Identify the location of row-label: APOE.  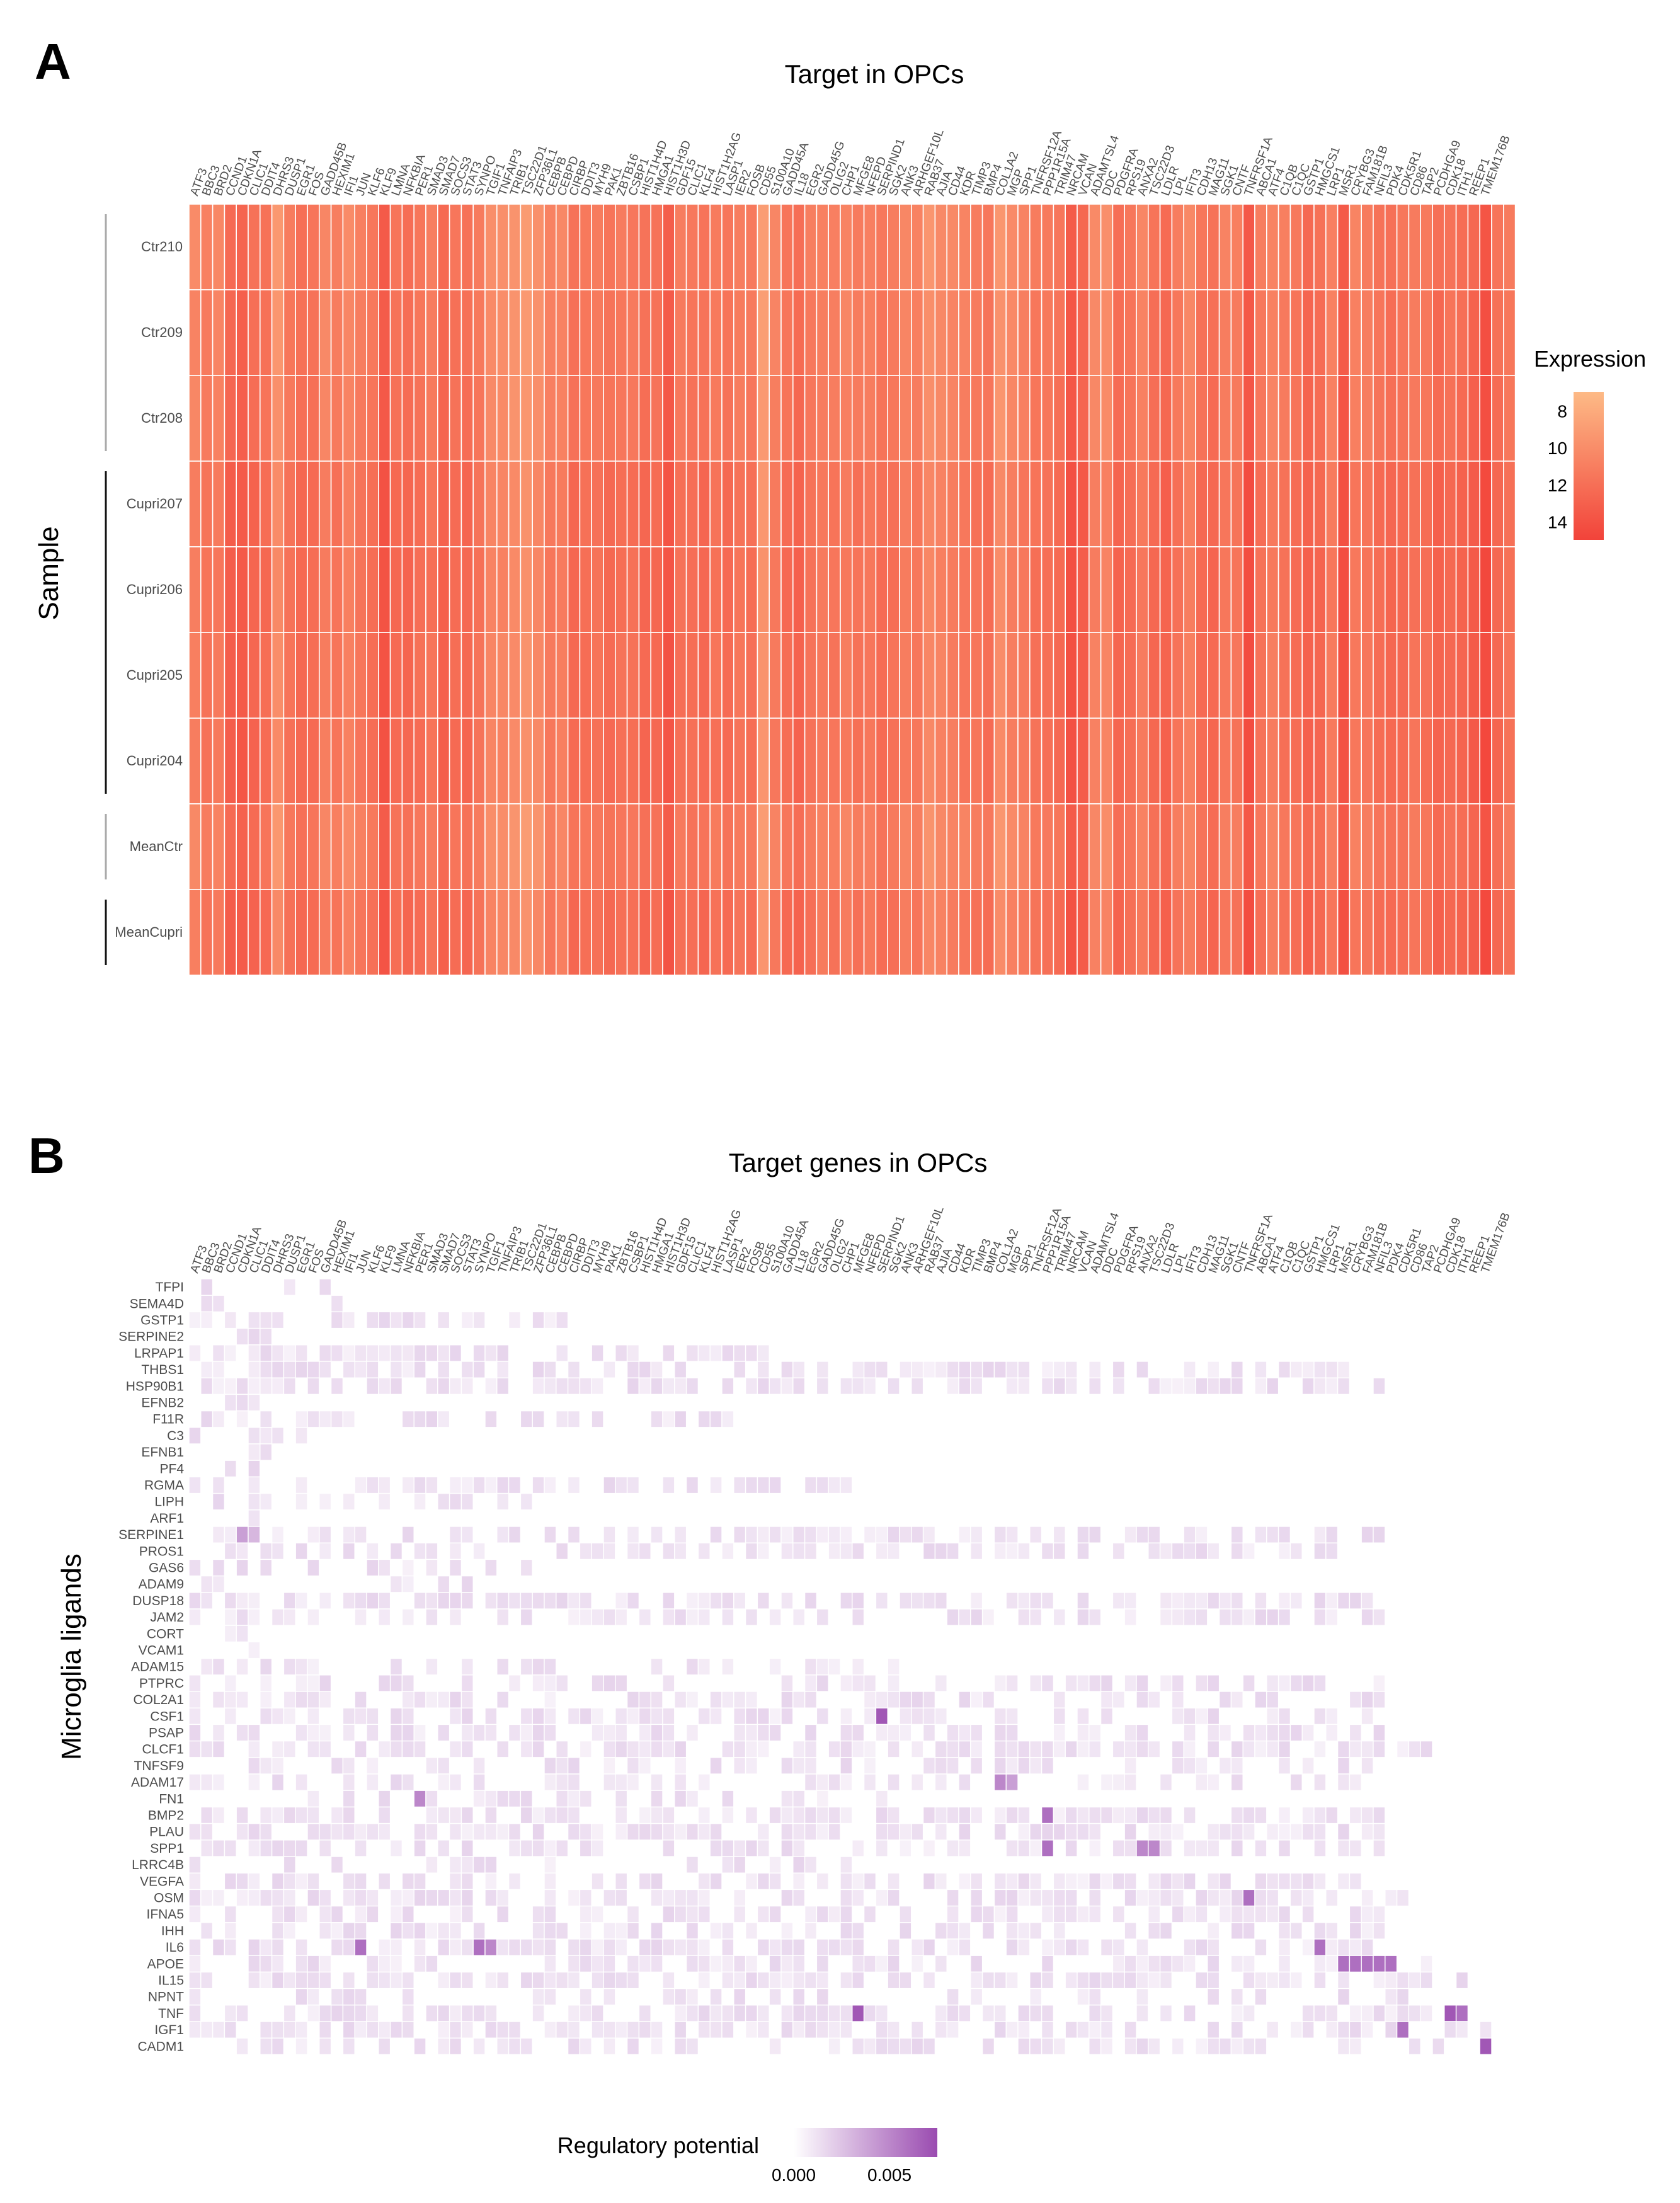
(165, 1964).